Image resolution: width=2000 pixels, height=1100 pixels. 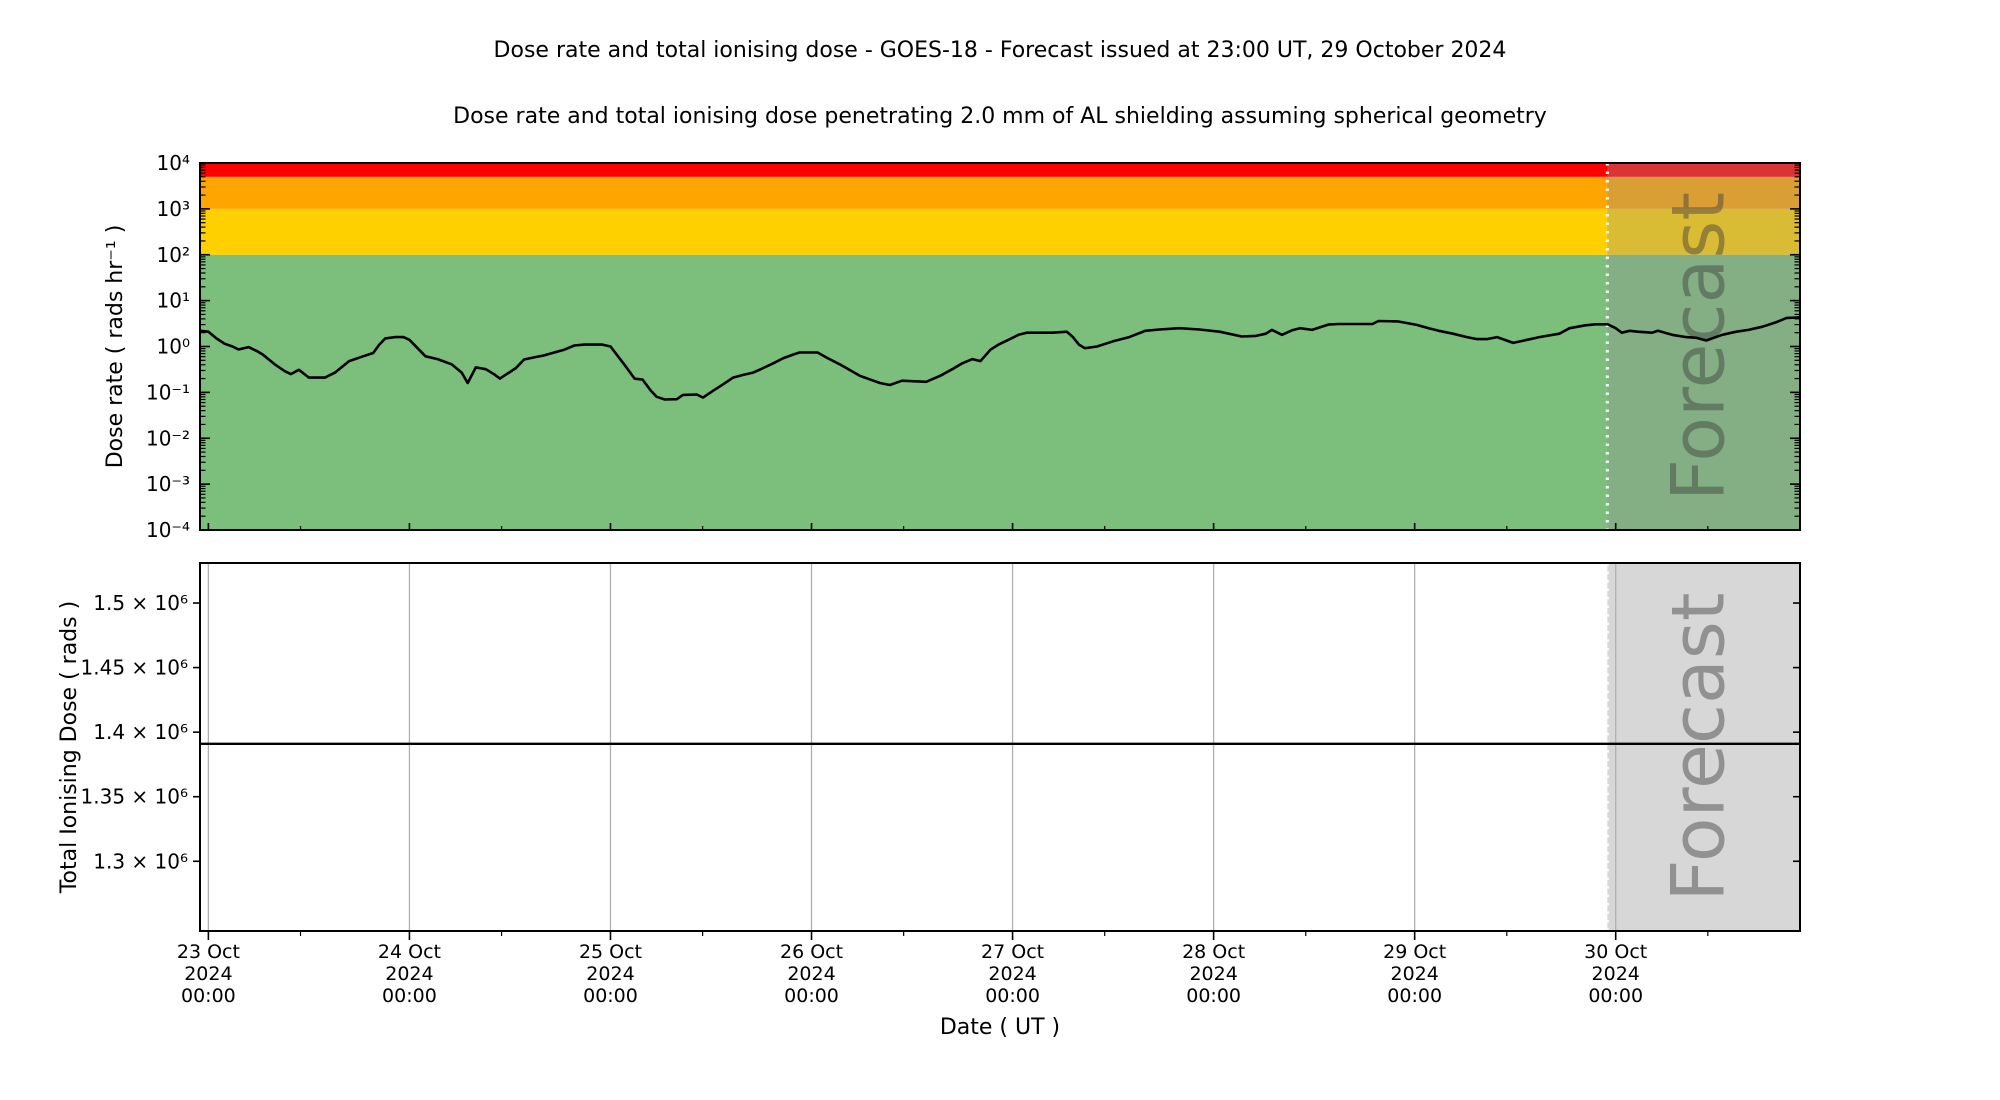 I want to click on dose-rate-ylabel: Dose rate ( rads hr⁻¹ ), so click(x=115, y=347).